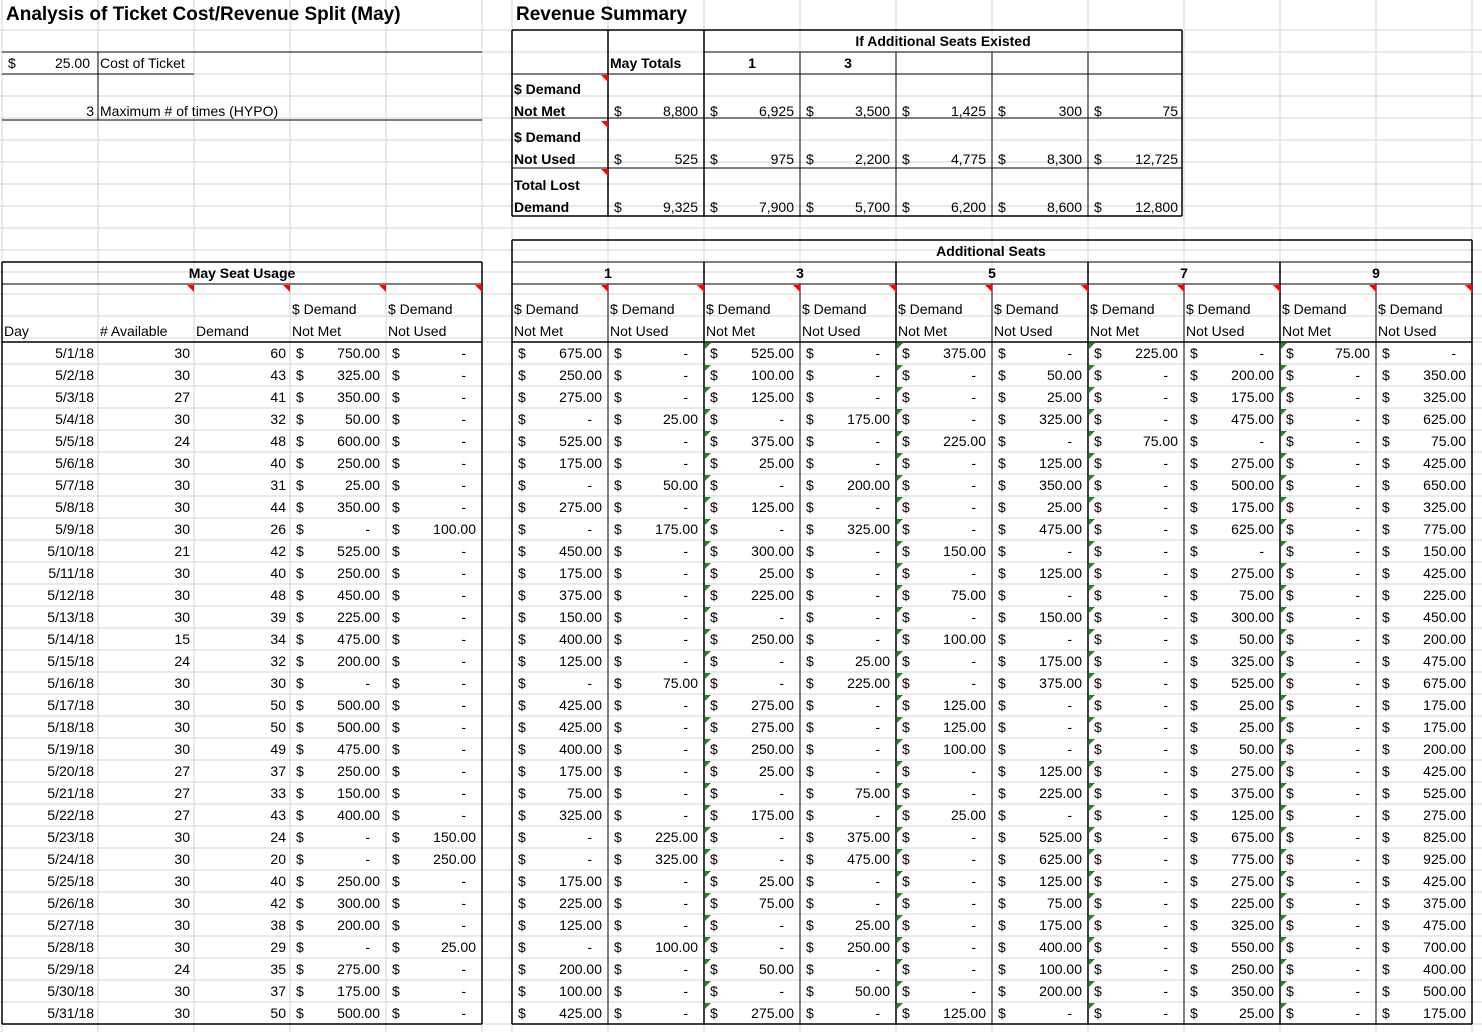  Describe the element at coordinates (278, 529) in the screenshot. I see `cell-demand: 26` at that location.